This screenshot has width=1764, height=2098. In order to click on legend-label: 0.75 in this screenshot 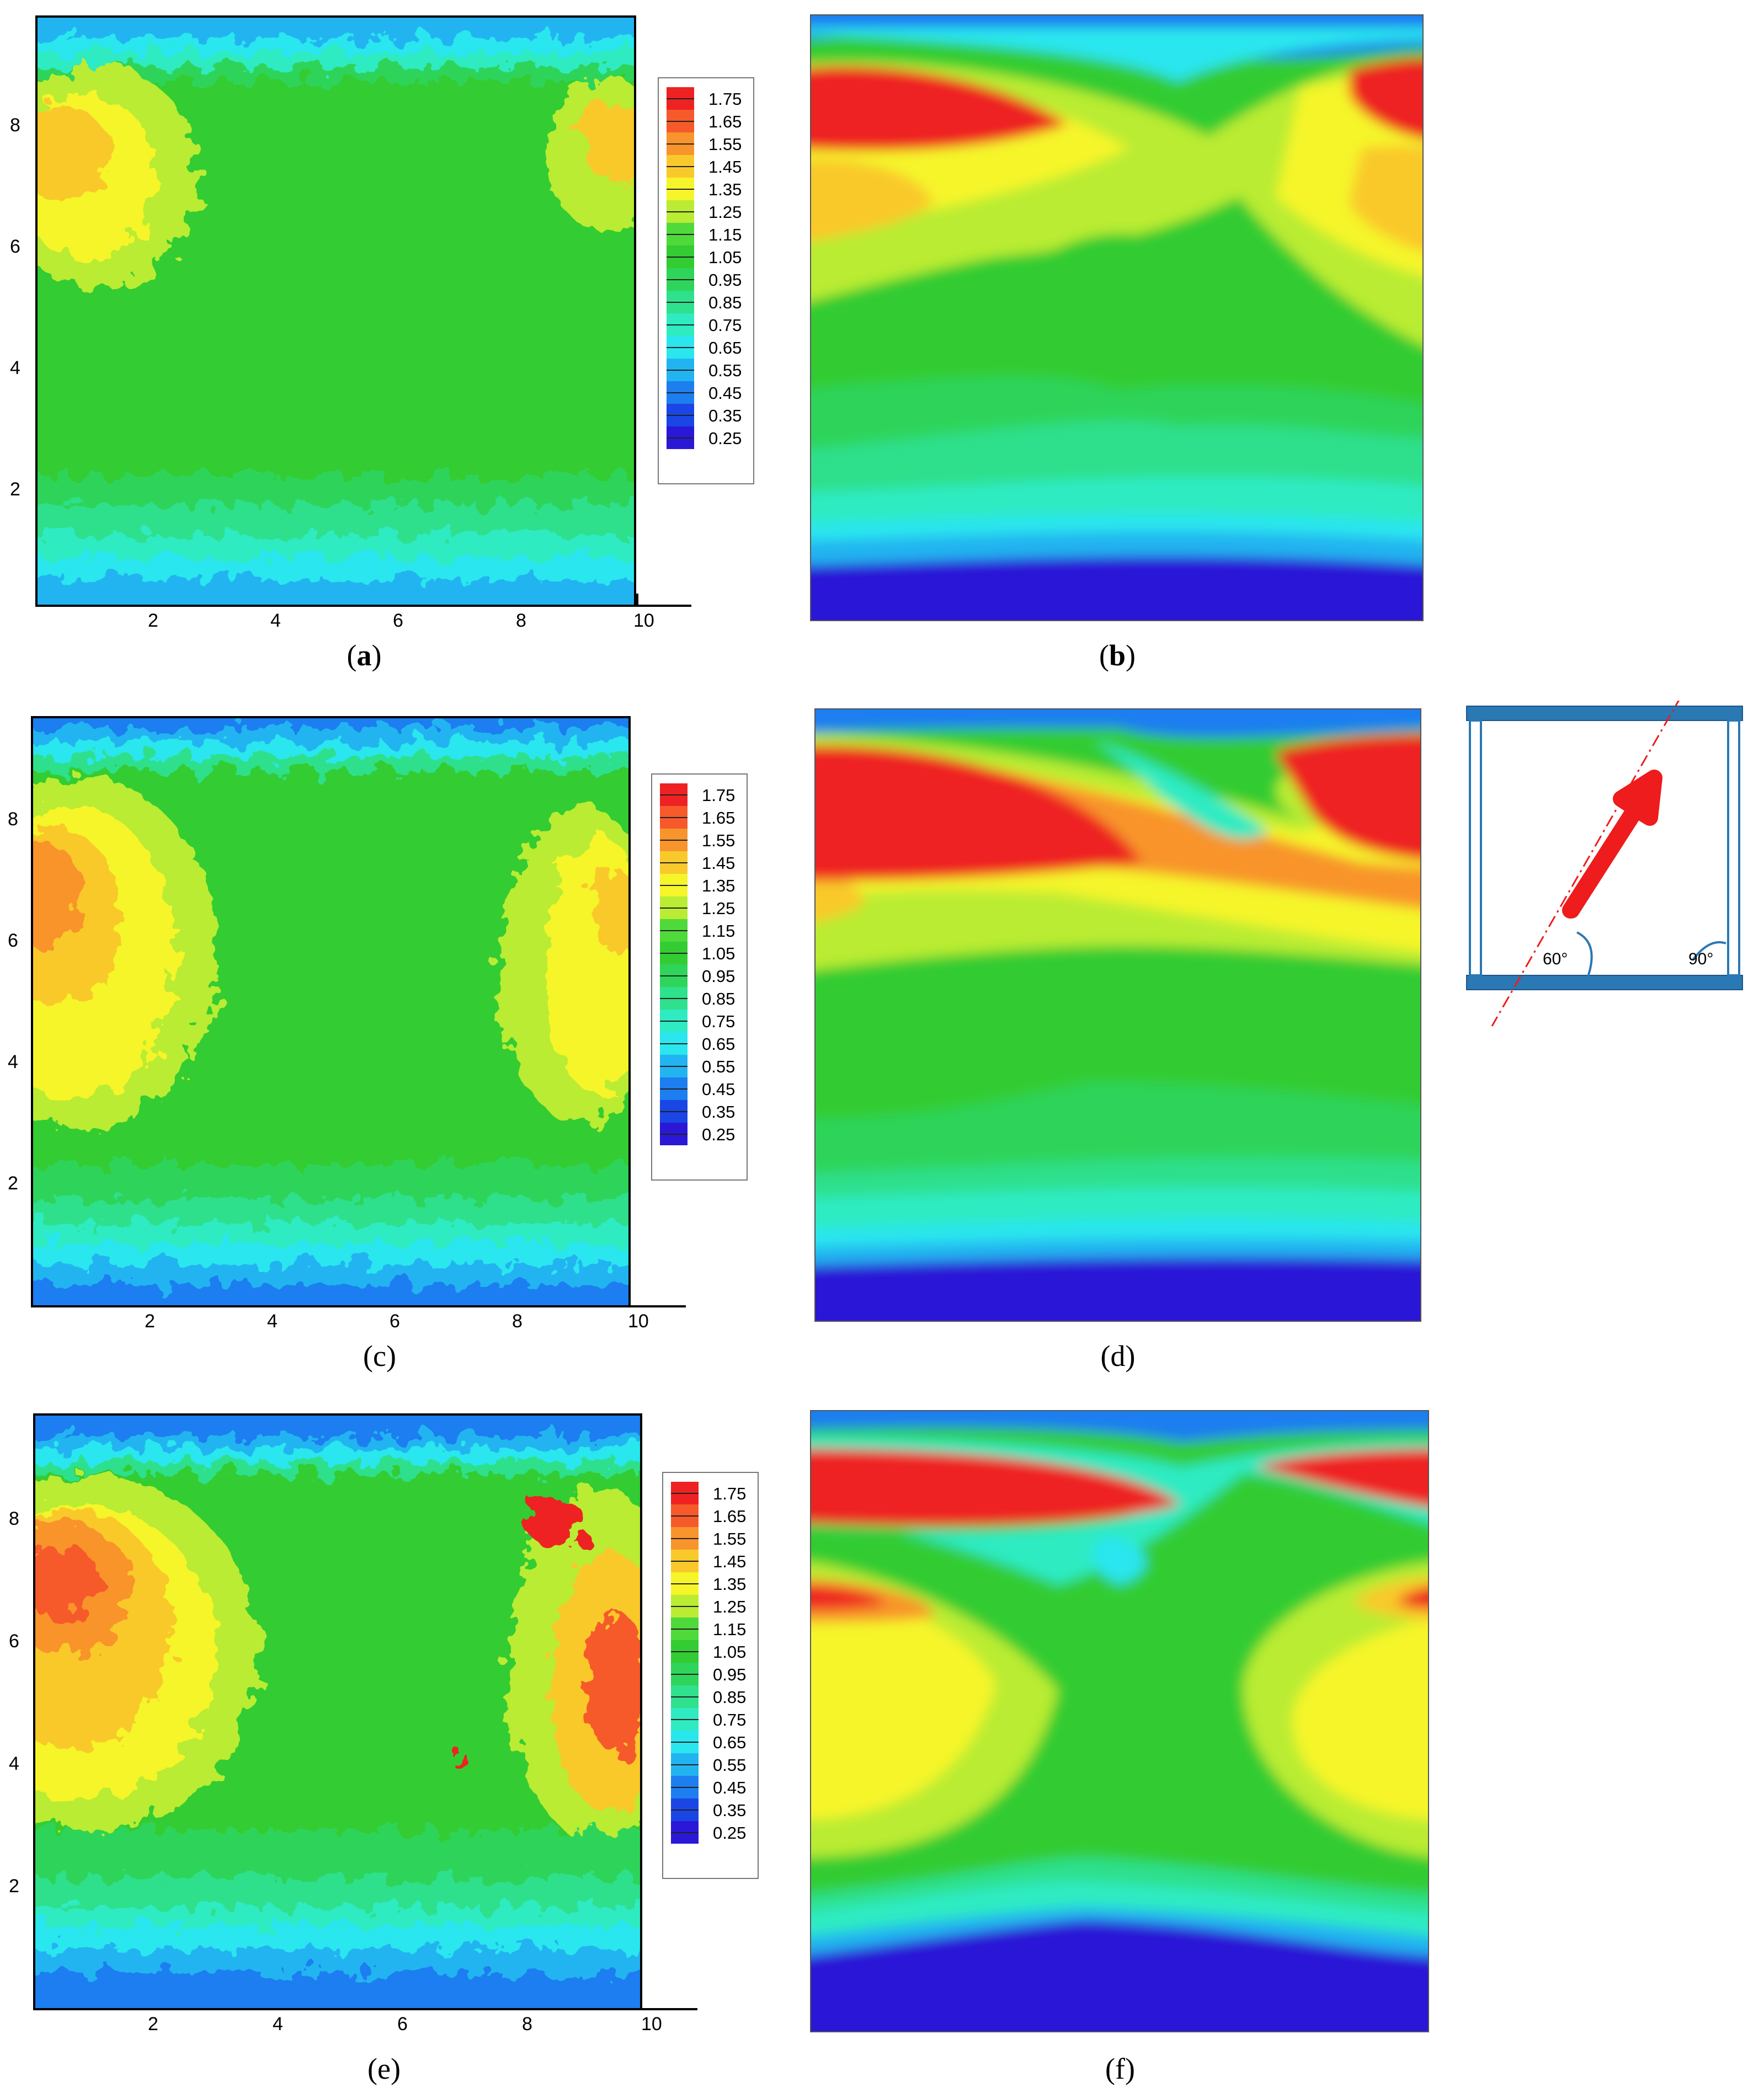, I will do `click(730, 1720)`.